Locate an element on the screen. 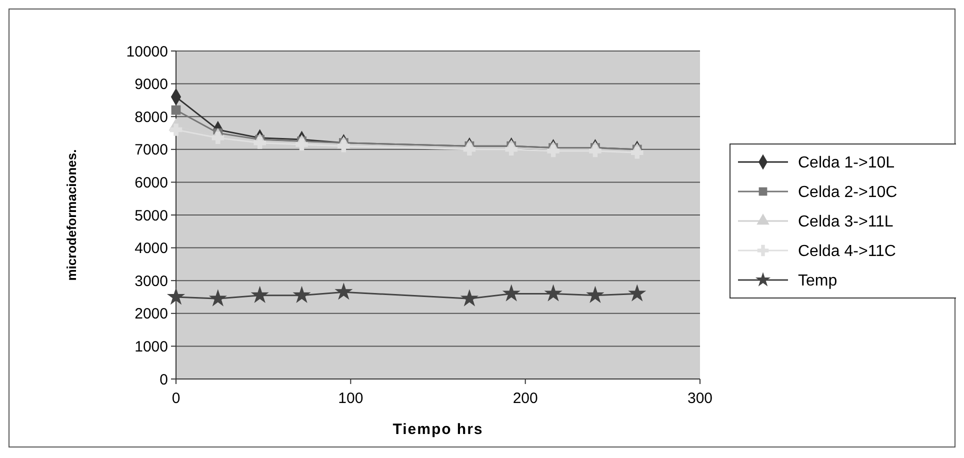 This screenshot has height=458, width=964. legend-label: Celda 3->11L is located at coordinates (846, 222).